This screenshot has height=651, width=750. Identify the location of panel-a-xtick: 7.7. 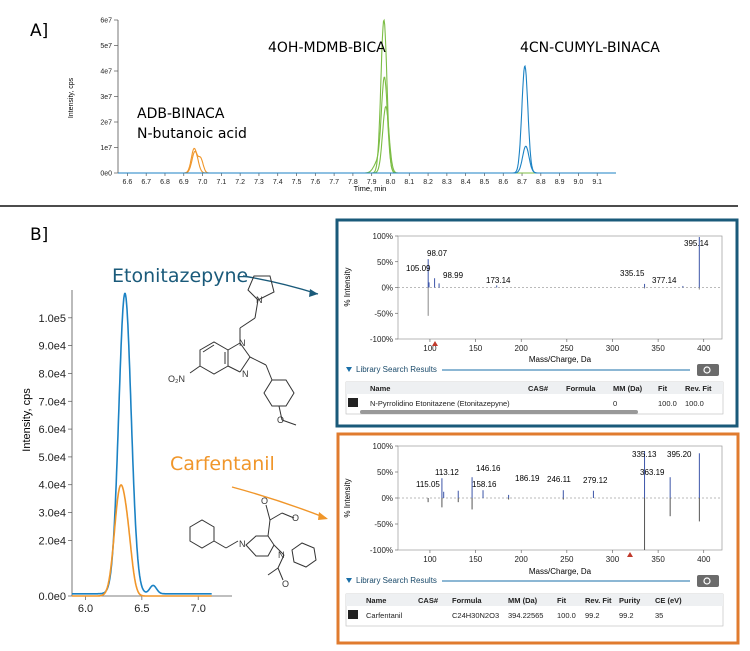
(334, 182).